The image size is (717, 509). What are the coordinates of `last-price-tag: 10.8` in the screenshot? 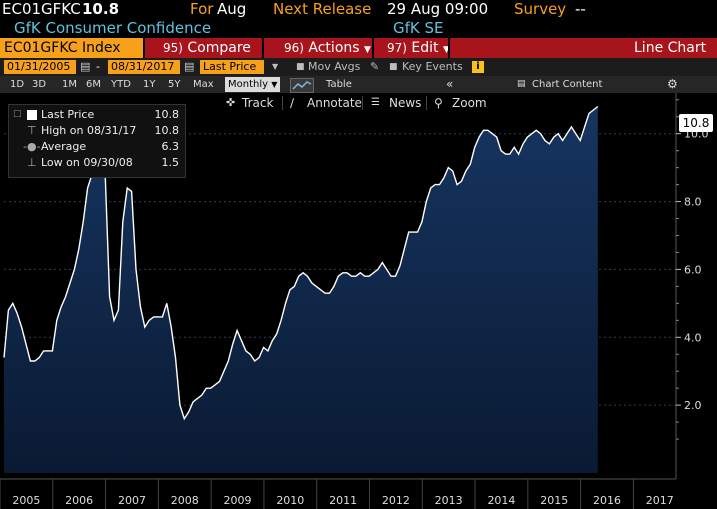 It's located at (696, 123).